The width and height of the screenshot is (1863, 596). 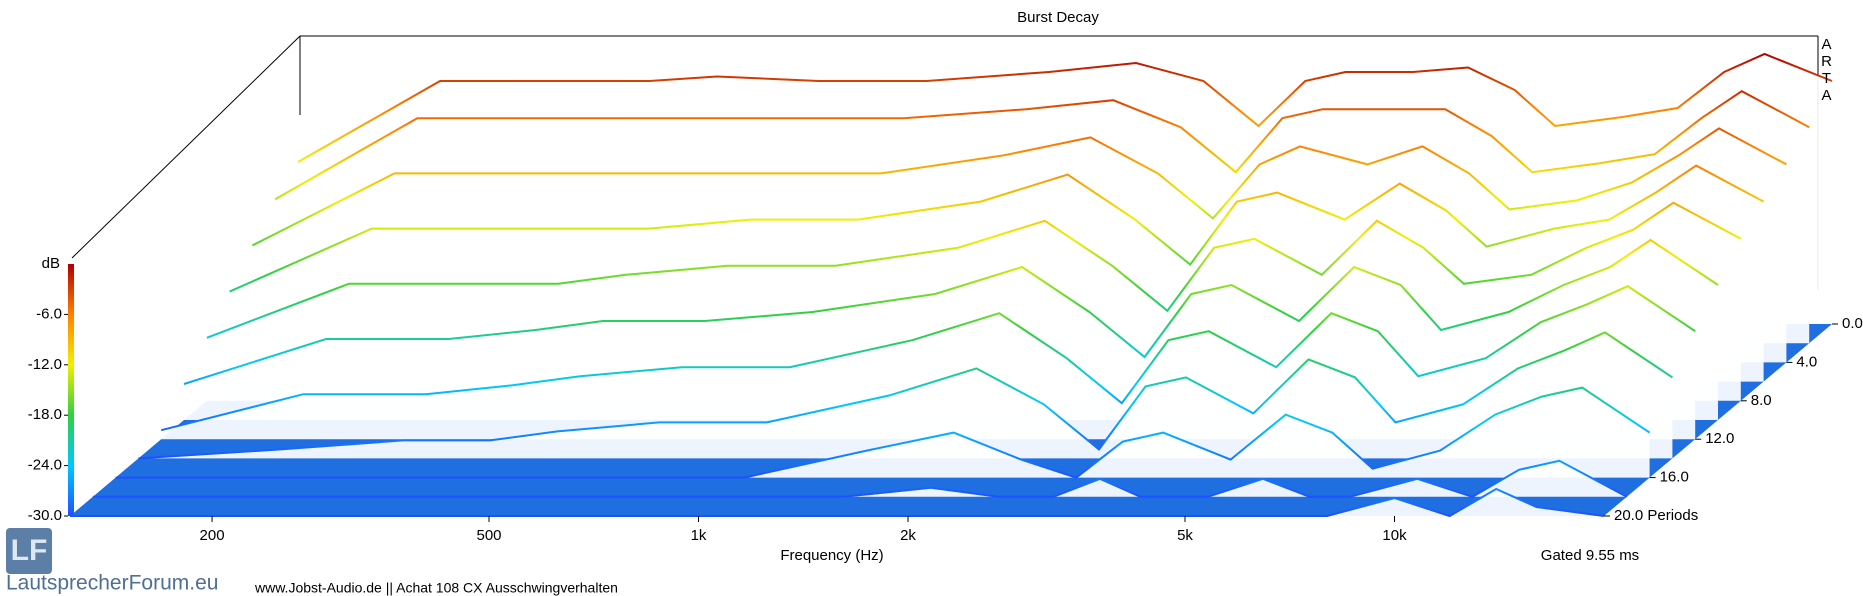 I want to click on logo-site: LautsprecherForum.eu, so click(x=112, y=583).